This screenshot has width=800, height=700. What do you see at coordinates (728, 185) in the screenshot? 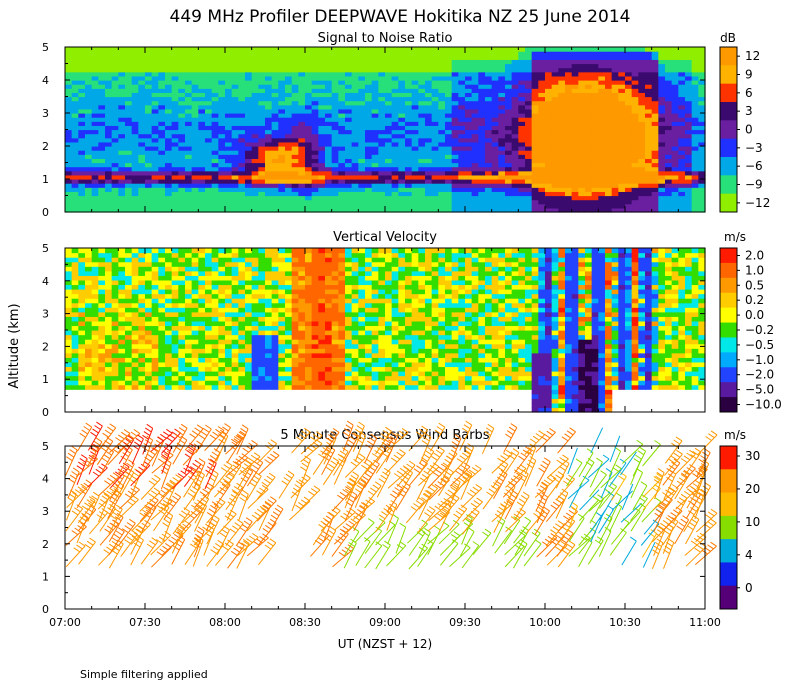
I see `colorbar-swatch` at bounding box center [728, 185].